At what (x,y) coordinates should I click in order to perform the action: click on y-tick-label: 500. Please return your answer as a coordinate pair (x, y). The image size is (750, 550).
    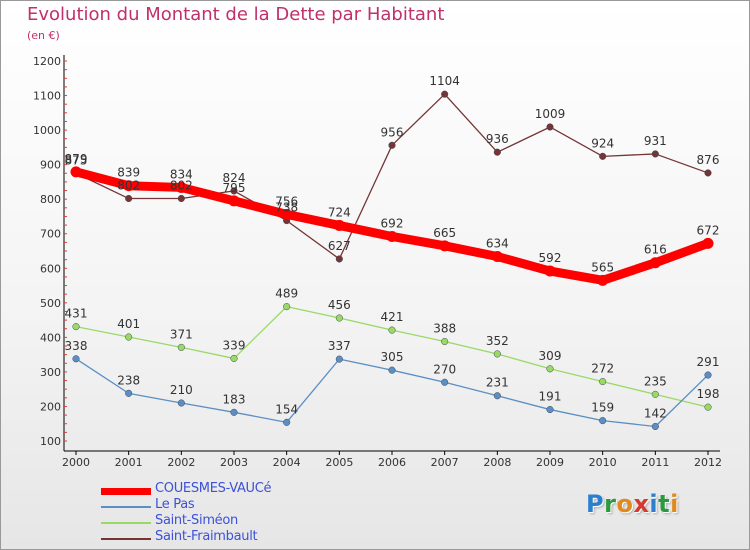
    Looking at the image, I should click on (50, 303).